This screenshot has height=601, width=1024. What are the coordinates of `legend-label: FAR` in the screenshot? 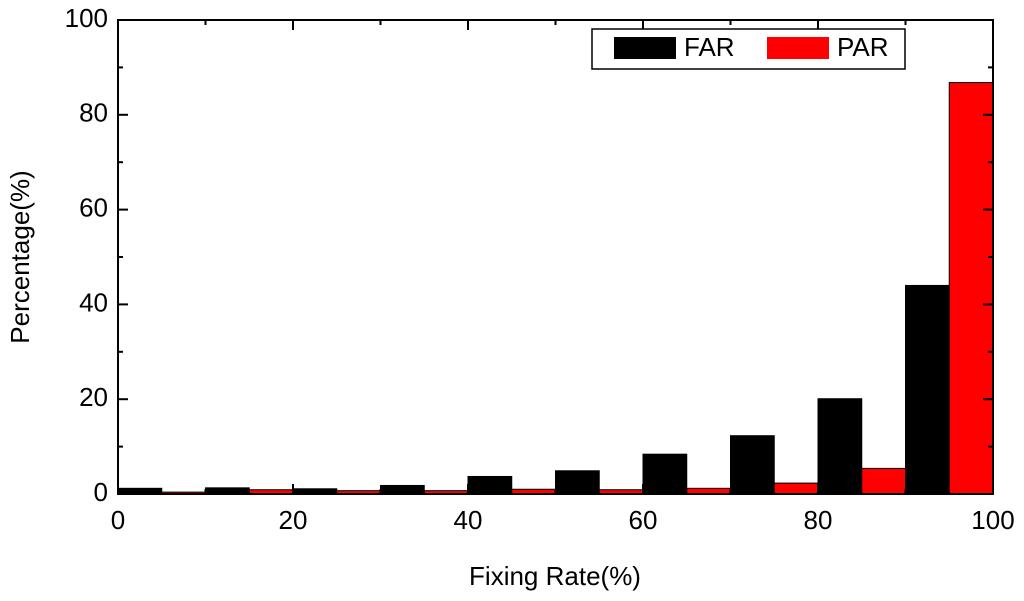 It's located at (709, 47).